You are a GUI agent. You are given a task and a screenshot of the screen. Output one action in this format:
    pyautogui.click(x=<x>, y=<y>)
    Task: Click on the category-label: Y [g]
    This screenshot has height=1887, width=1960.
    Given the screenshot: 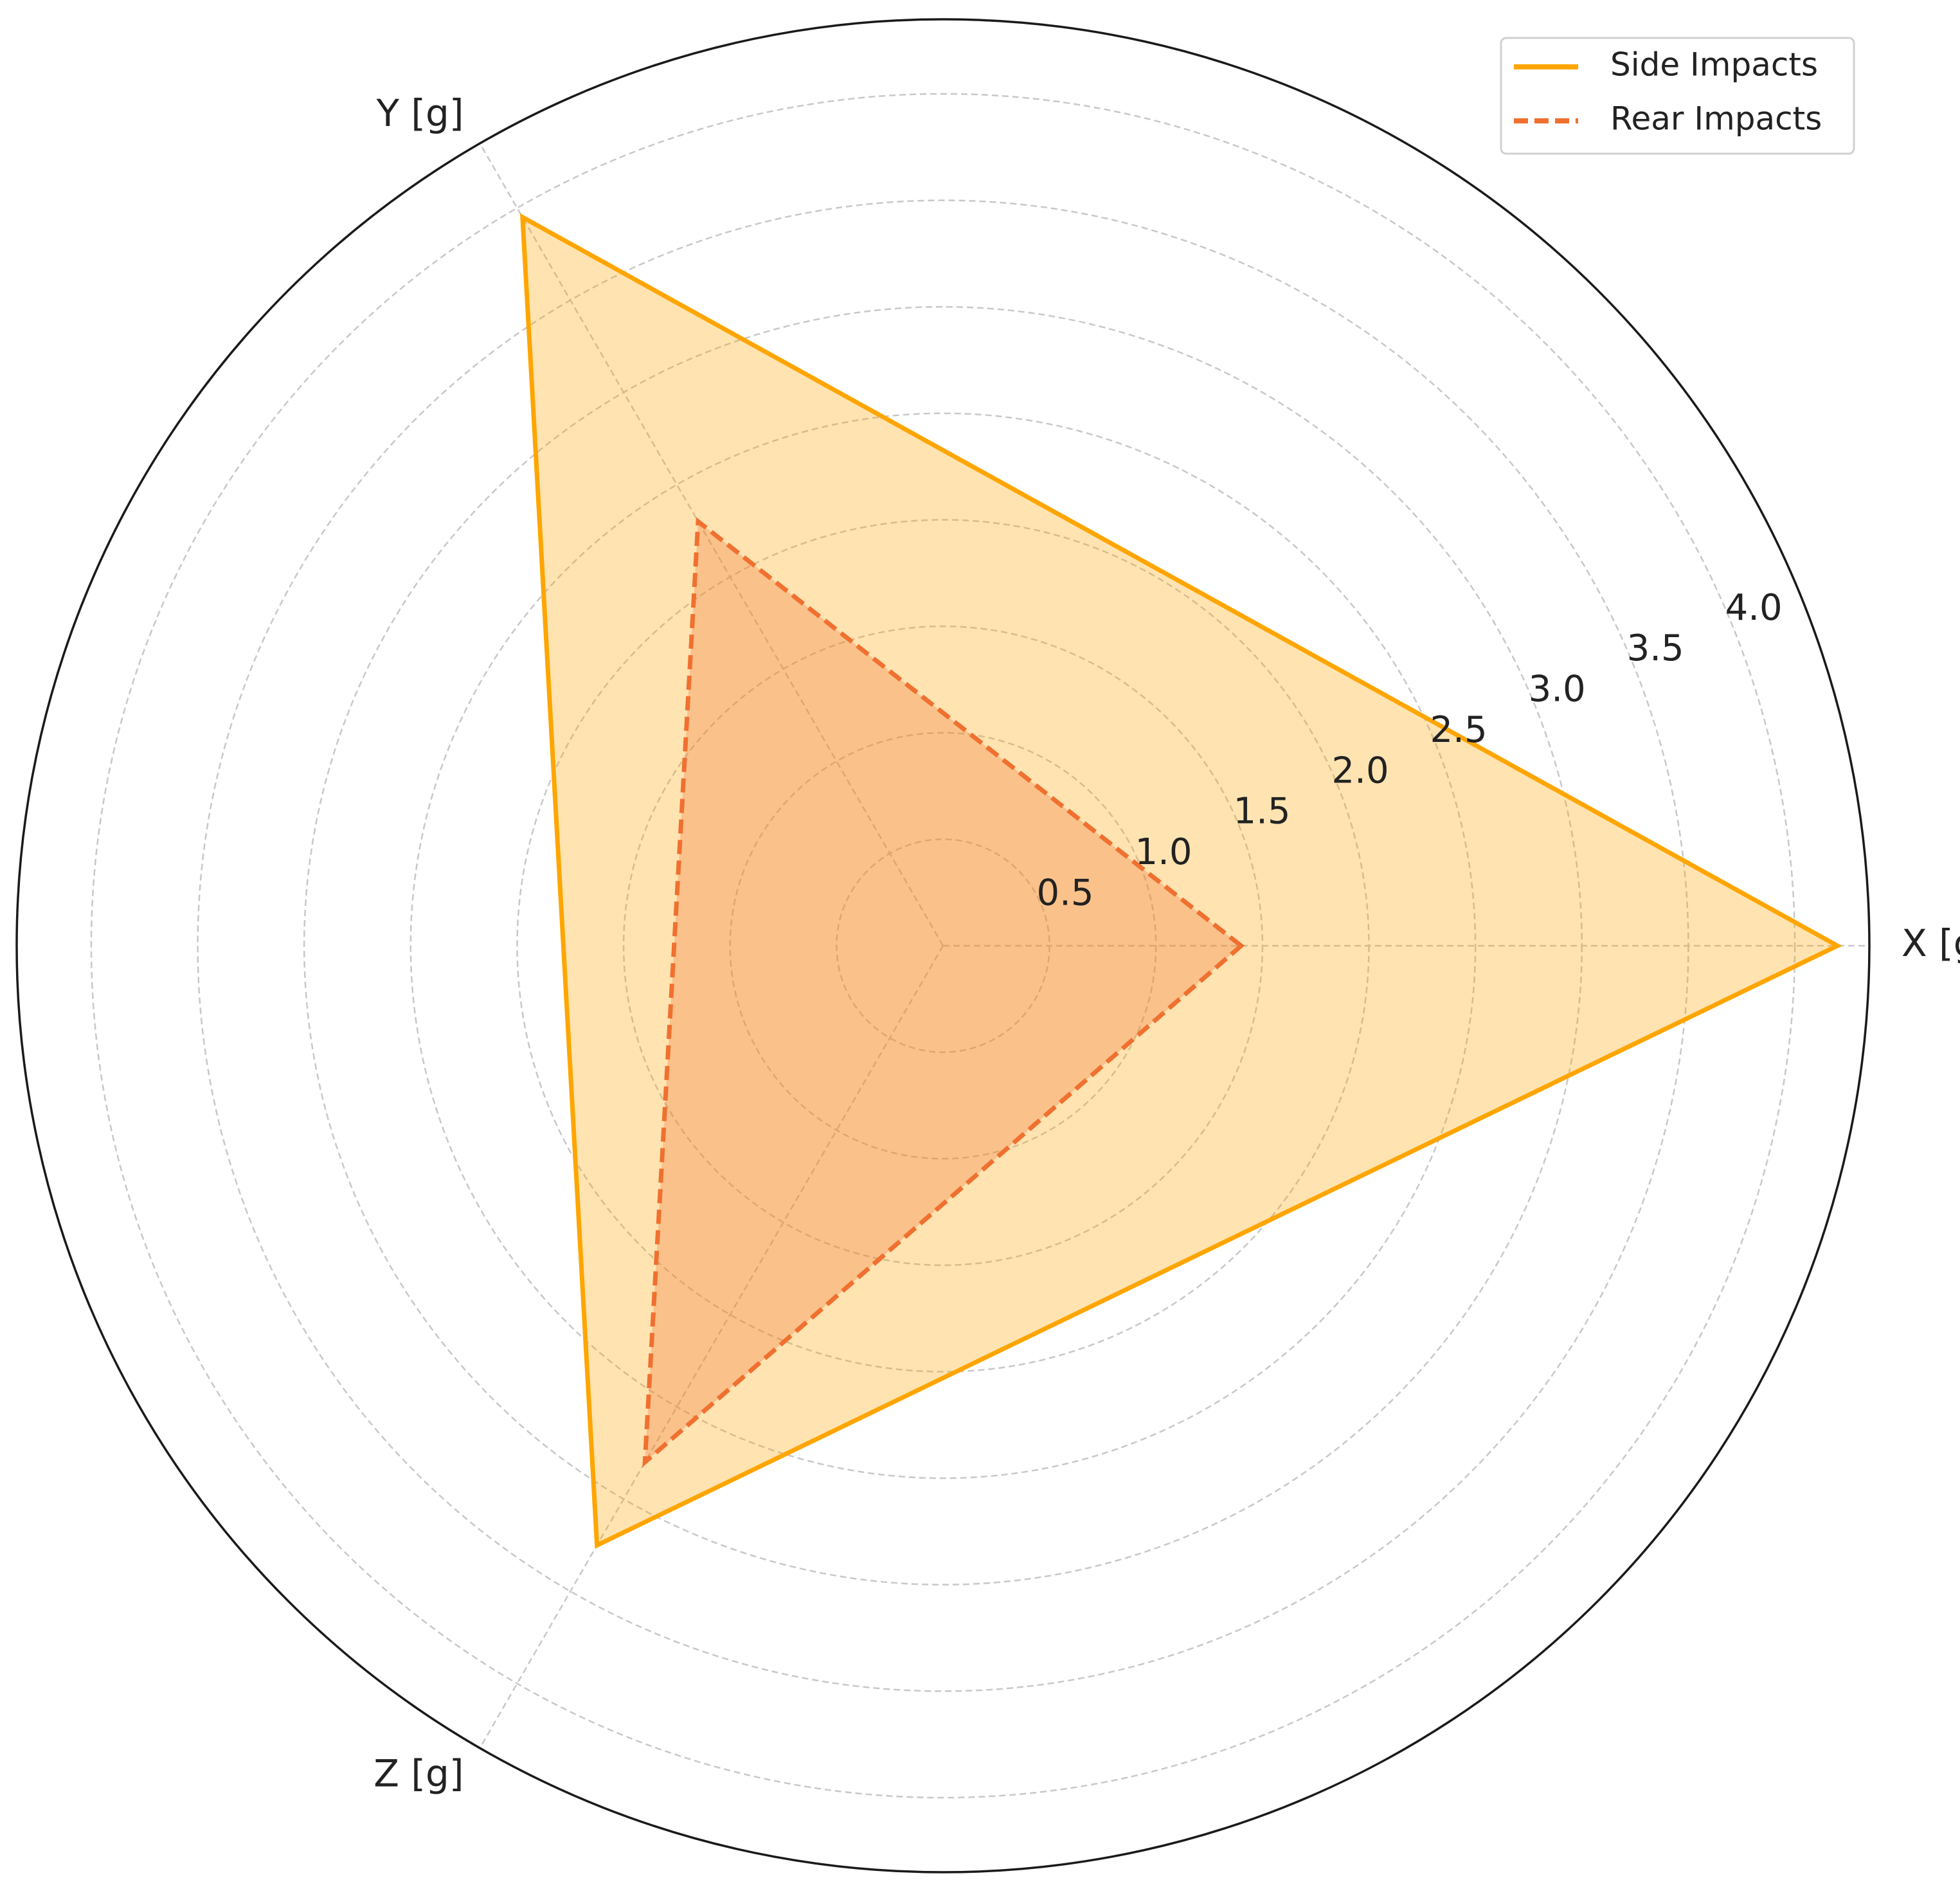 What is the action you would take?
    pyautogui.click(x=420, y=113)
    